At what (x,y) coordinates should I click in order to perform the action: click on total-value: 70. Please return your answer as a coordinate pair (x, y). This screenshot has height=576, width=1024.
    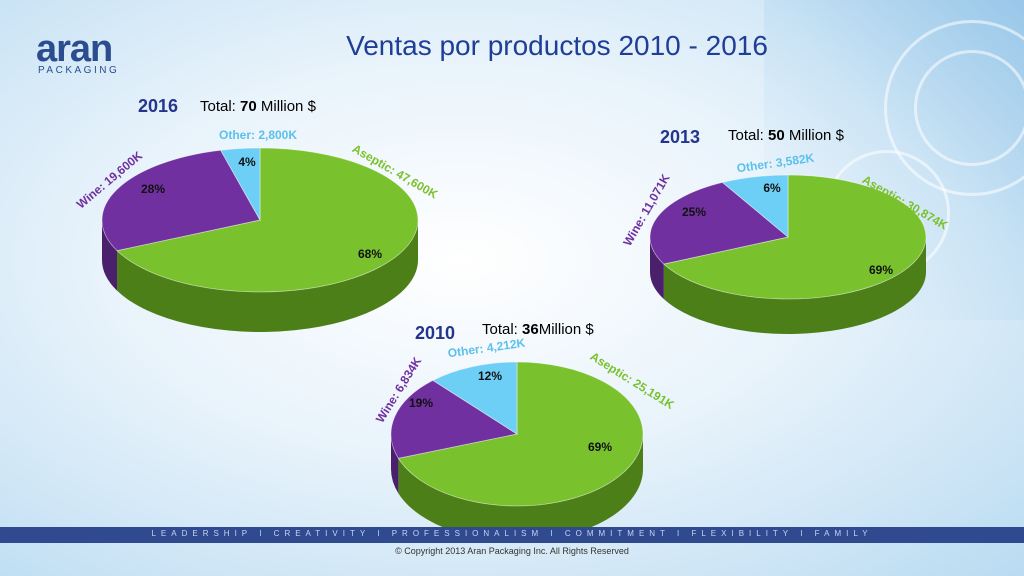
    Looking at the image, I should click on (248, 106).